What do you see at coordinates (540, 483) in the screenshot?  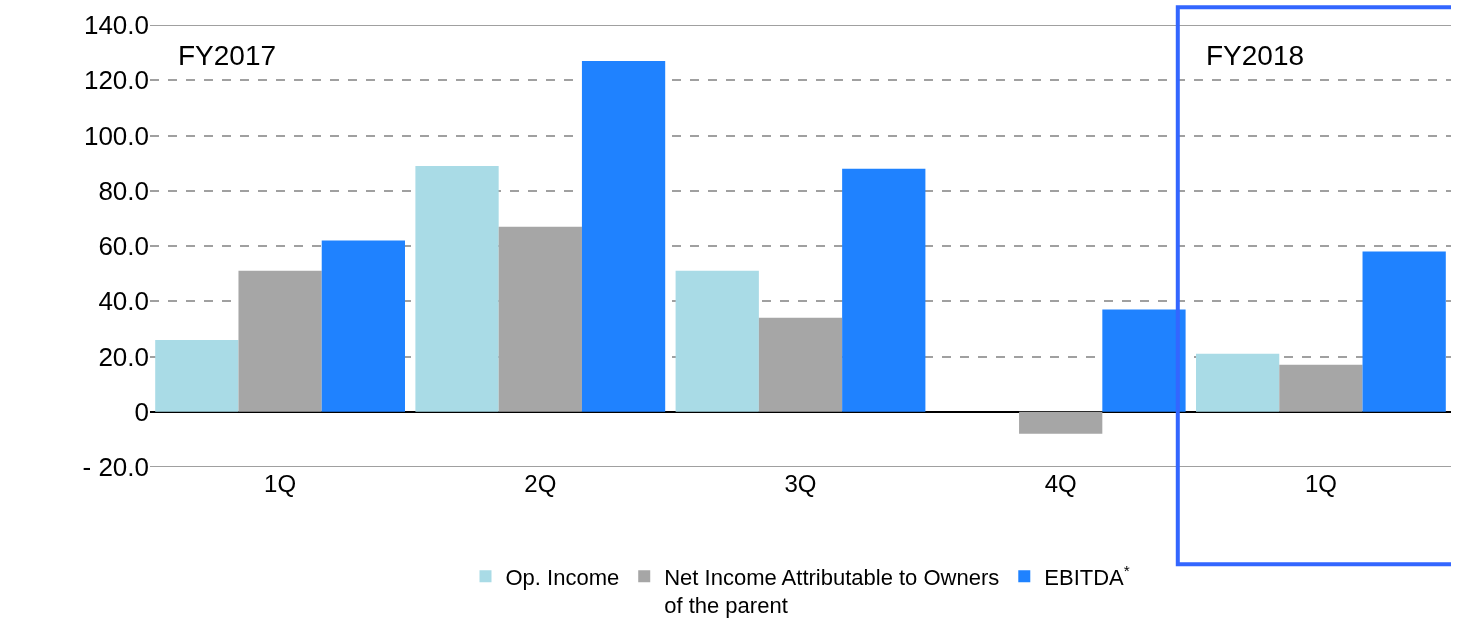 I see `x-tick-label: 2Q` at bounding box center [540, 483].